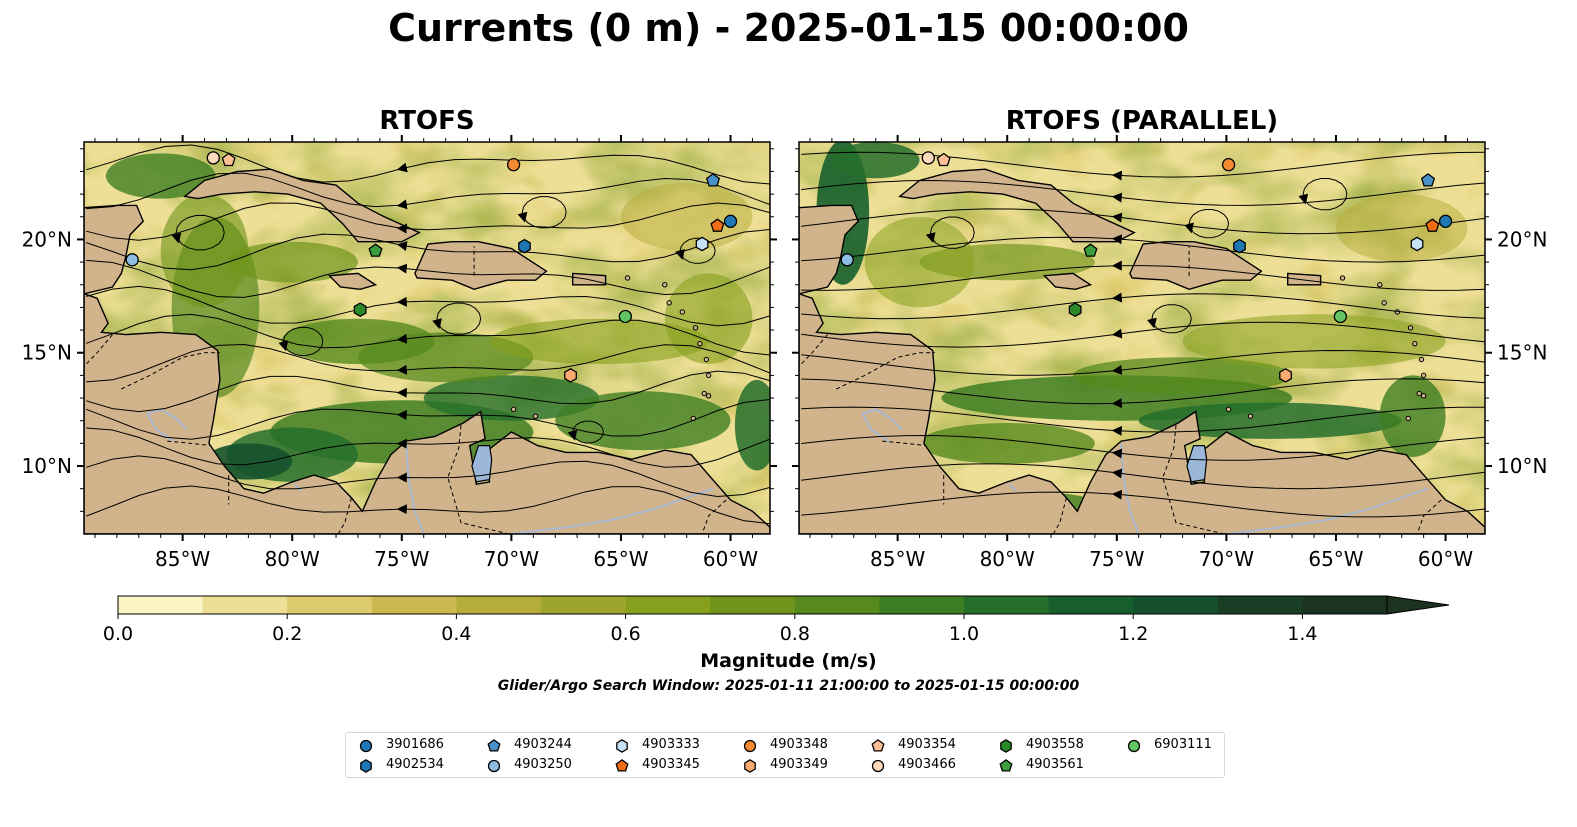  What do you see at coordinates (415, 744) in the screenshot?
I see `legend-label: 3901686` at bounding box center [415, 744].